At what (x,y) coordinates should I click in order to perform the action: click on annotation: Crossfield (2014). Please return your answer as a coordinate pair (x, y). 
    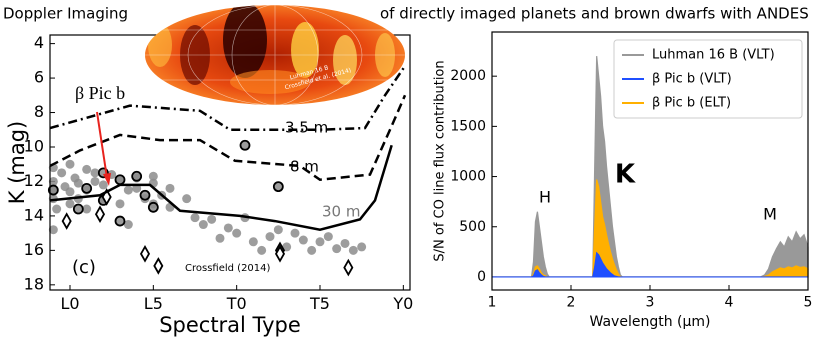
    Looking at the image, I should click on (228, 268).